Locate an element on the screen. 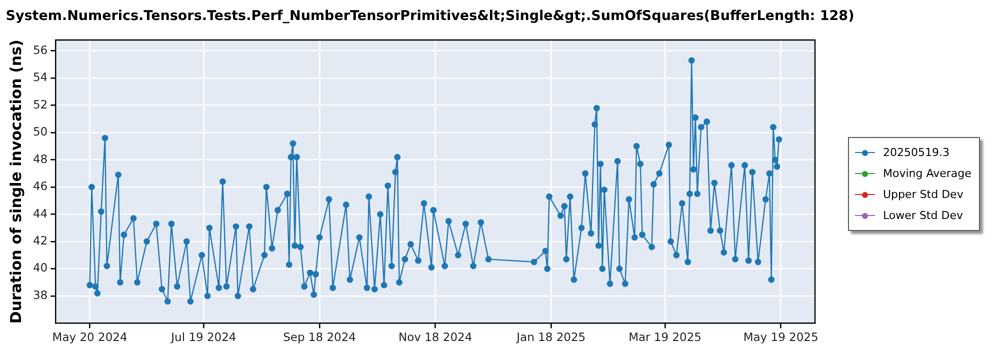  y-tick-label: 42 is located at coordinates (40, 240).